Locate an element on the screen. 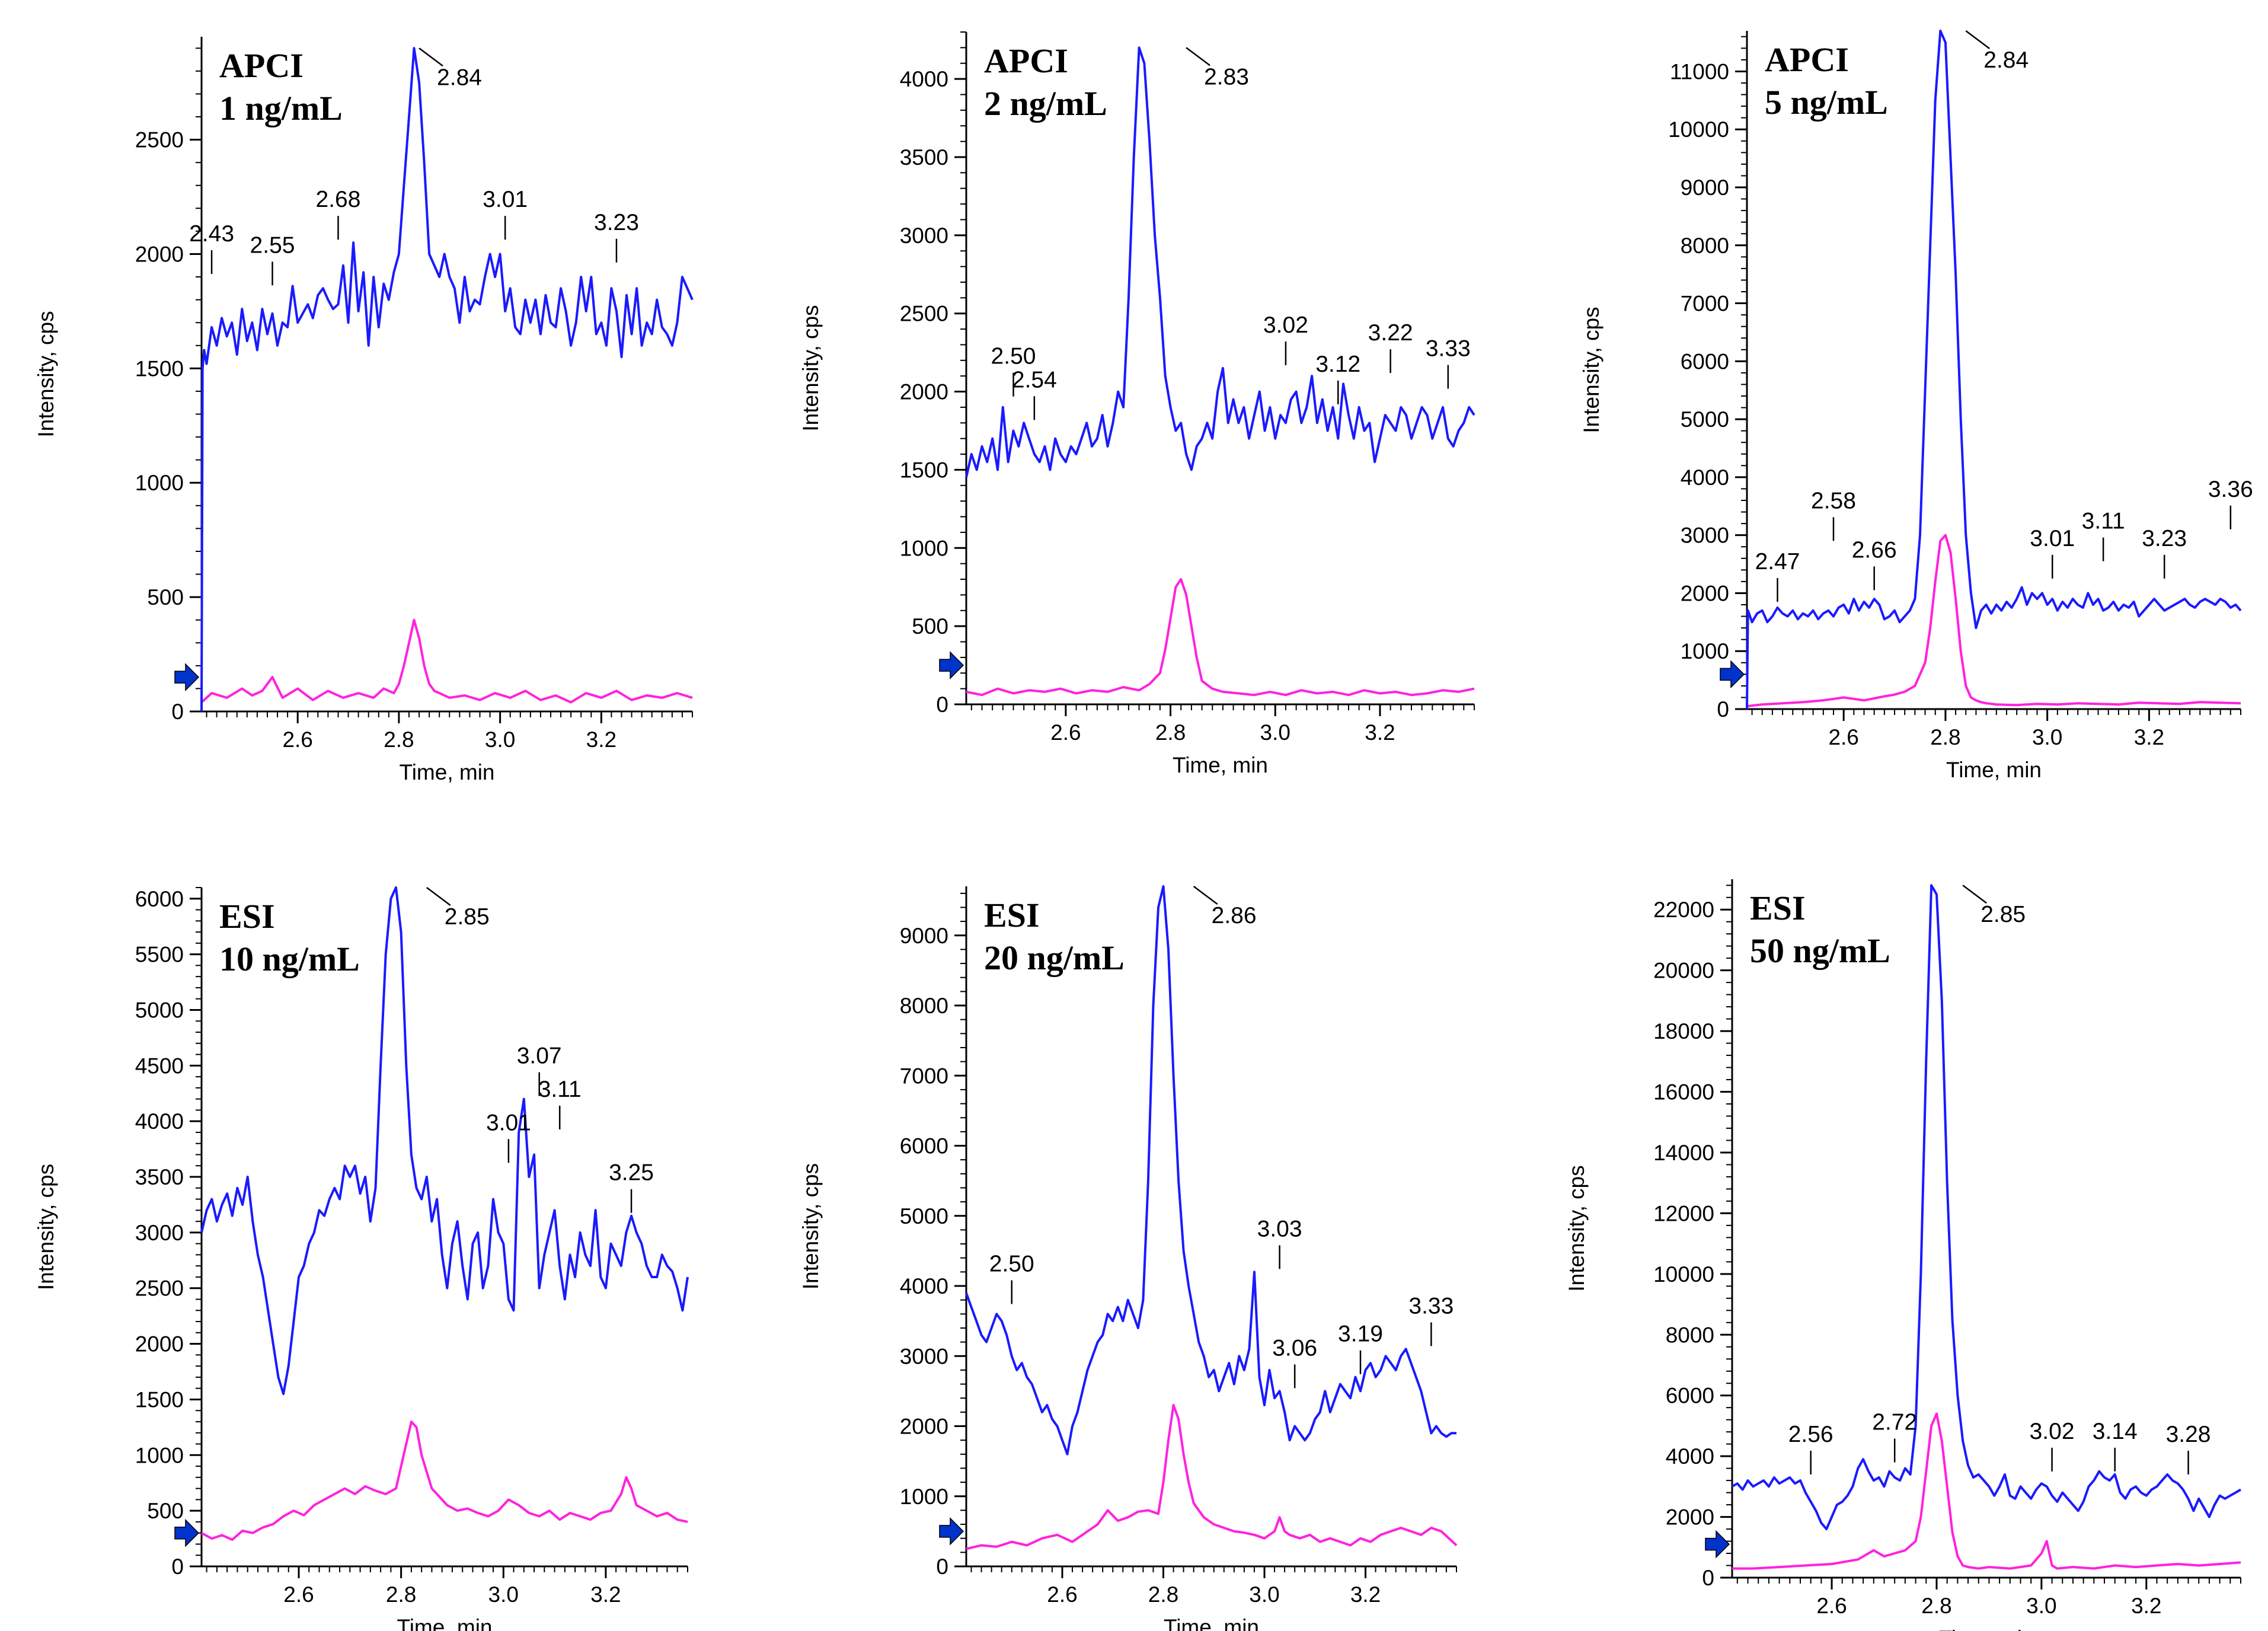 This screenshot has height=1631, width=2268. peak-label: 3.19 is located at coordinates (1360, 1335).